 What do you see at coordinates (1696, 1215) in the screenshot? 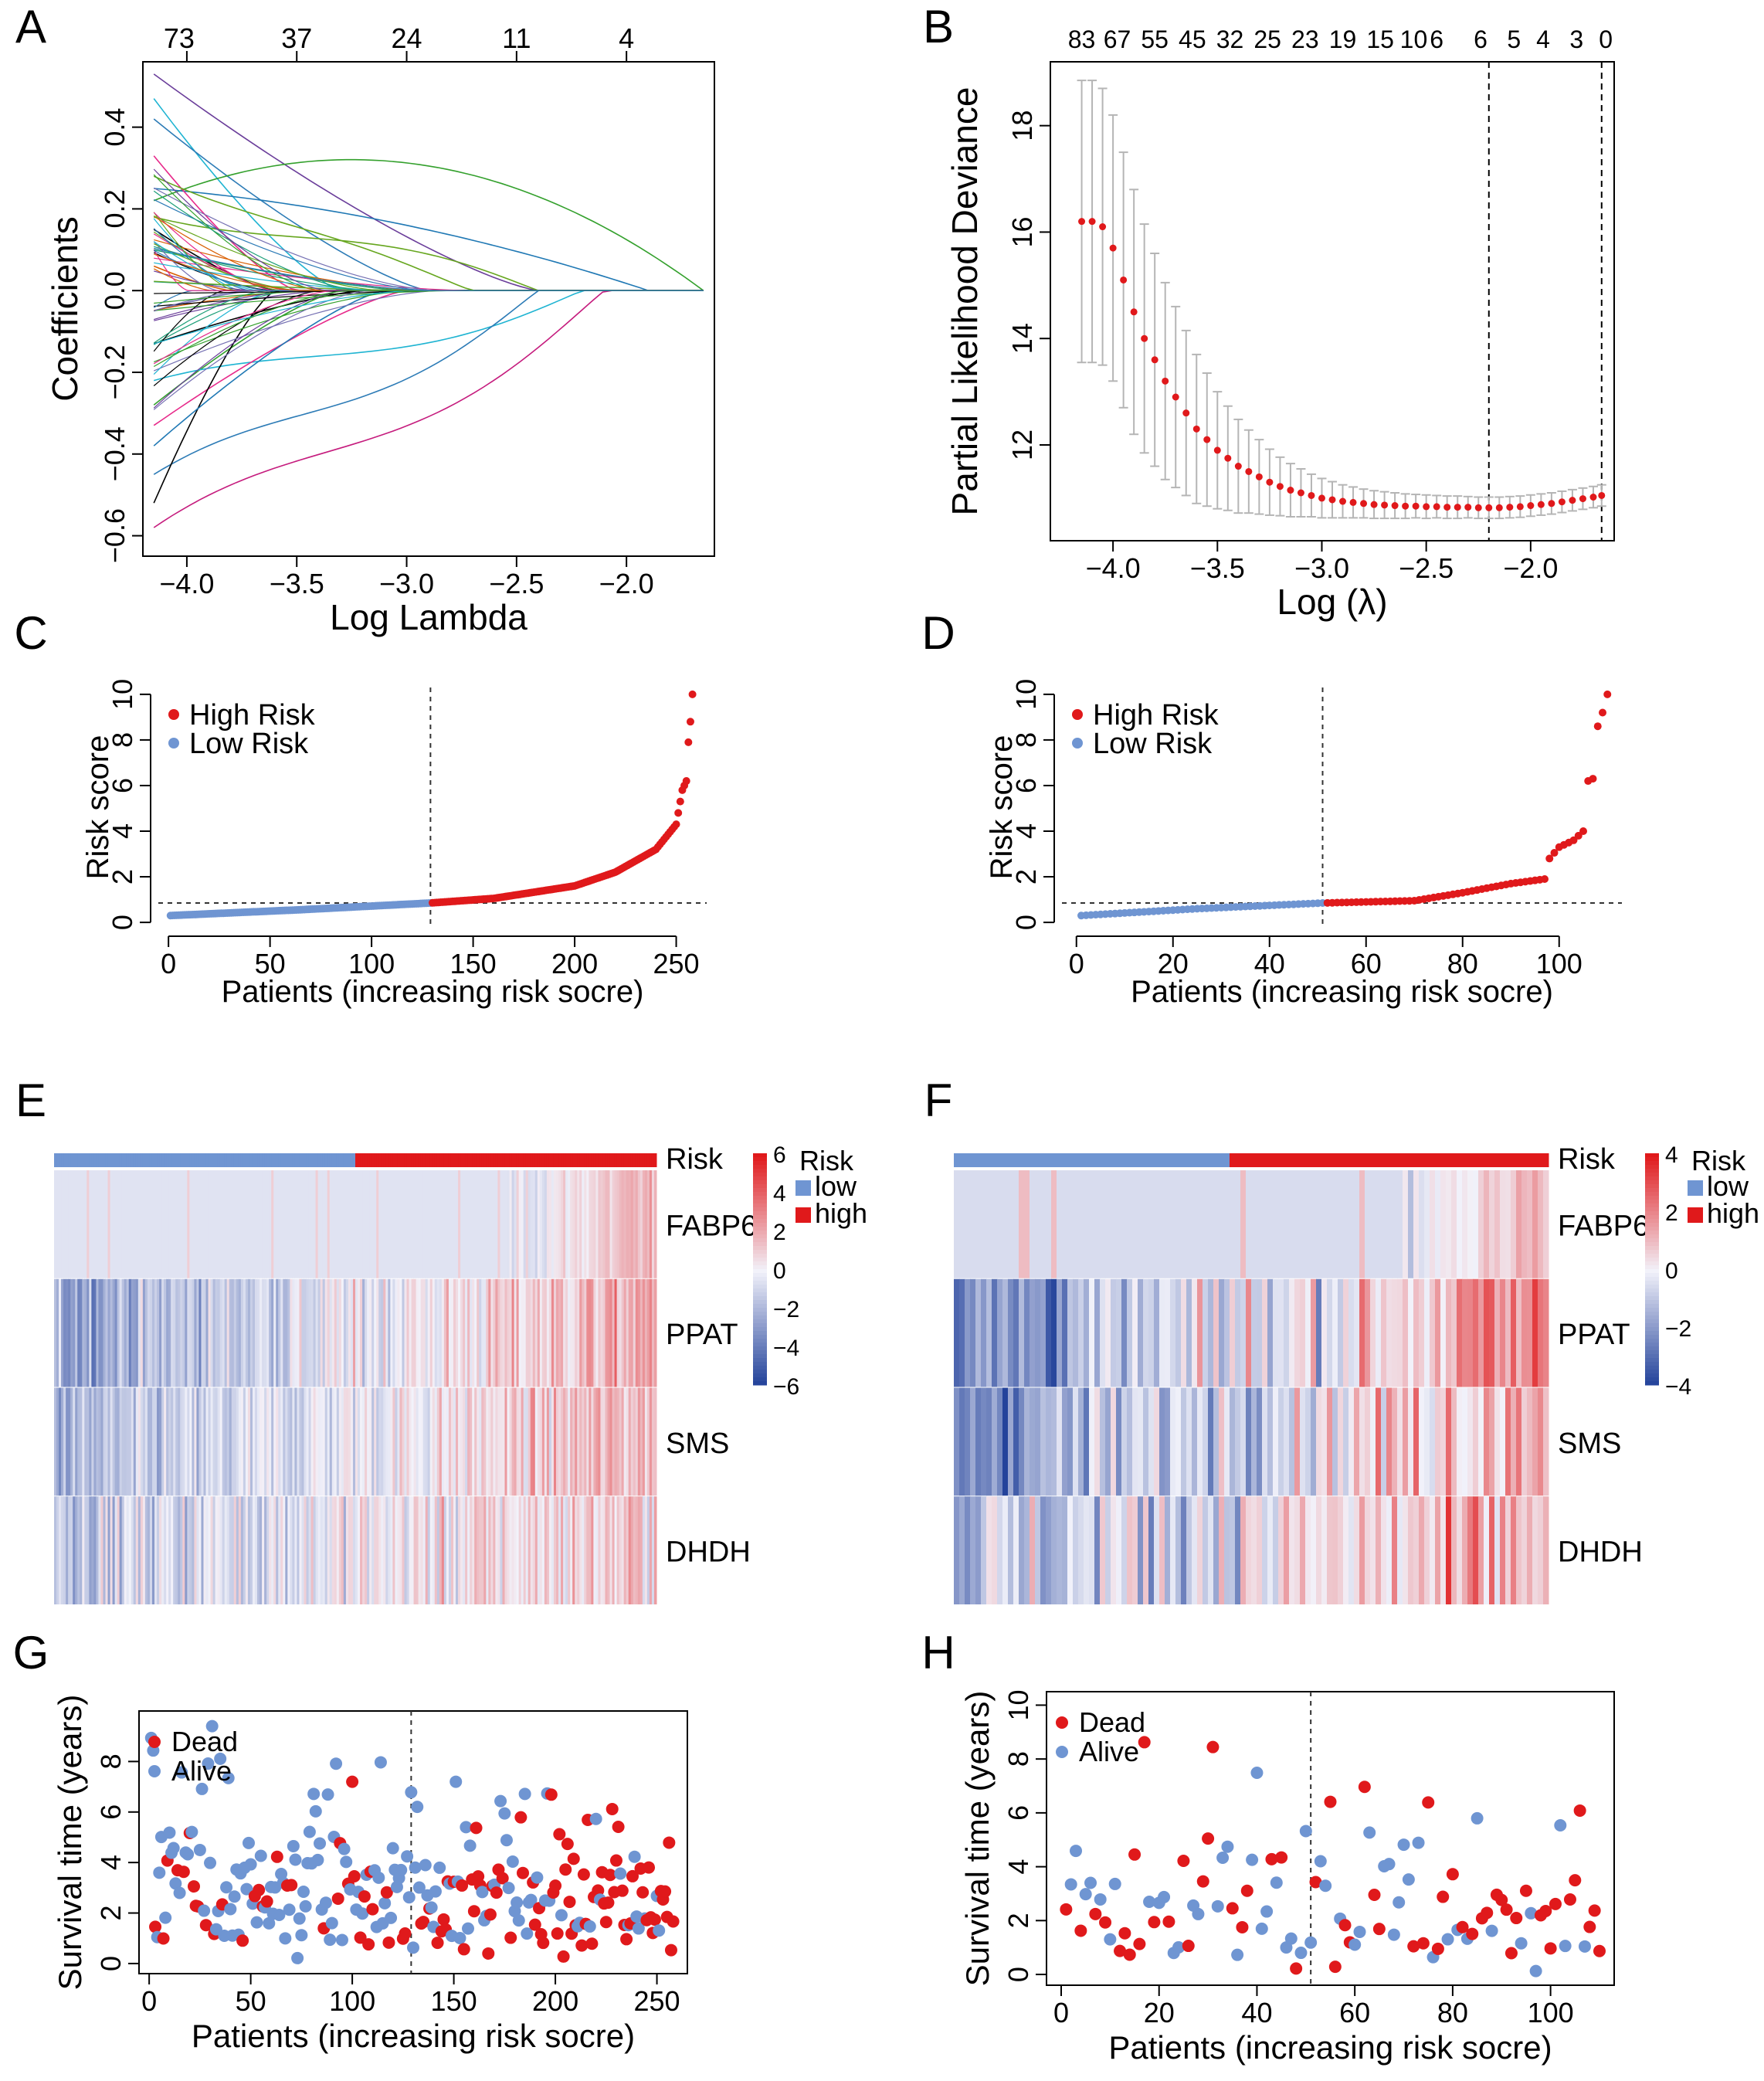
I see `legend-swatch-high` at bounding box center [1696, 1215].